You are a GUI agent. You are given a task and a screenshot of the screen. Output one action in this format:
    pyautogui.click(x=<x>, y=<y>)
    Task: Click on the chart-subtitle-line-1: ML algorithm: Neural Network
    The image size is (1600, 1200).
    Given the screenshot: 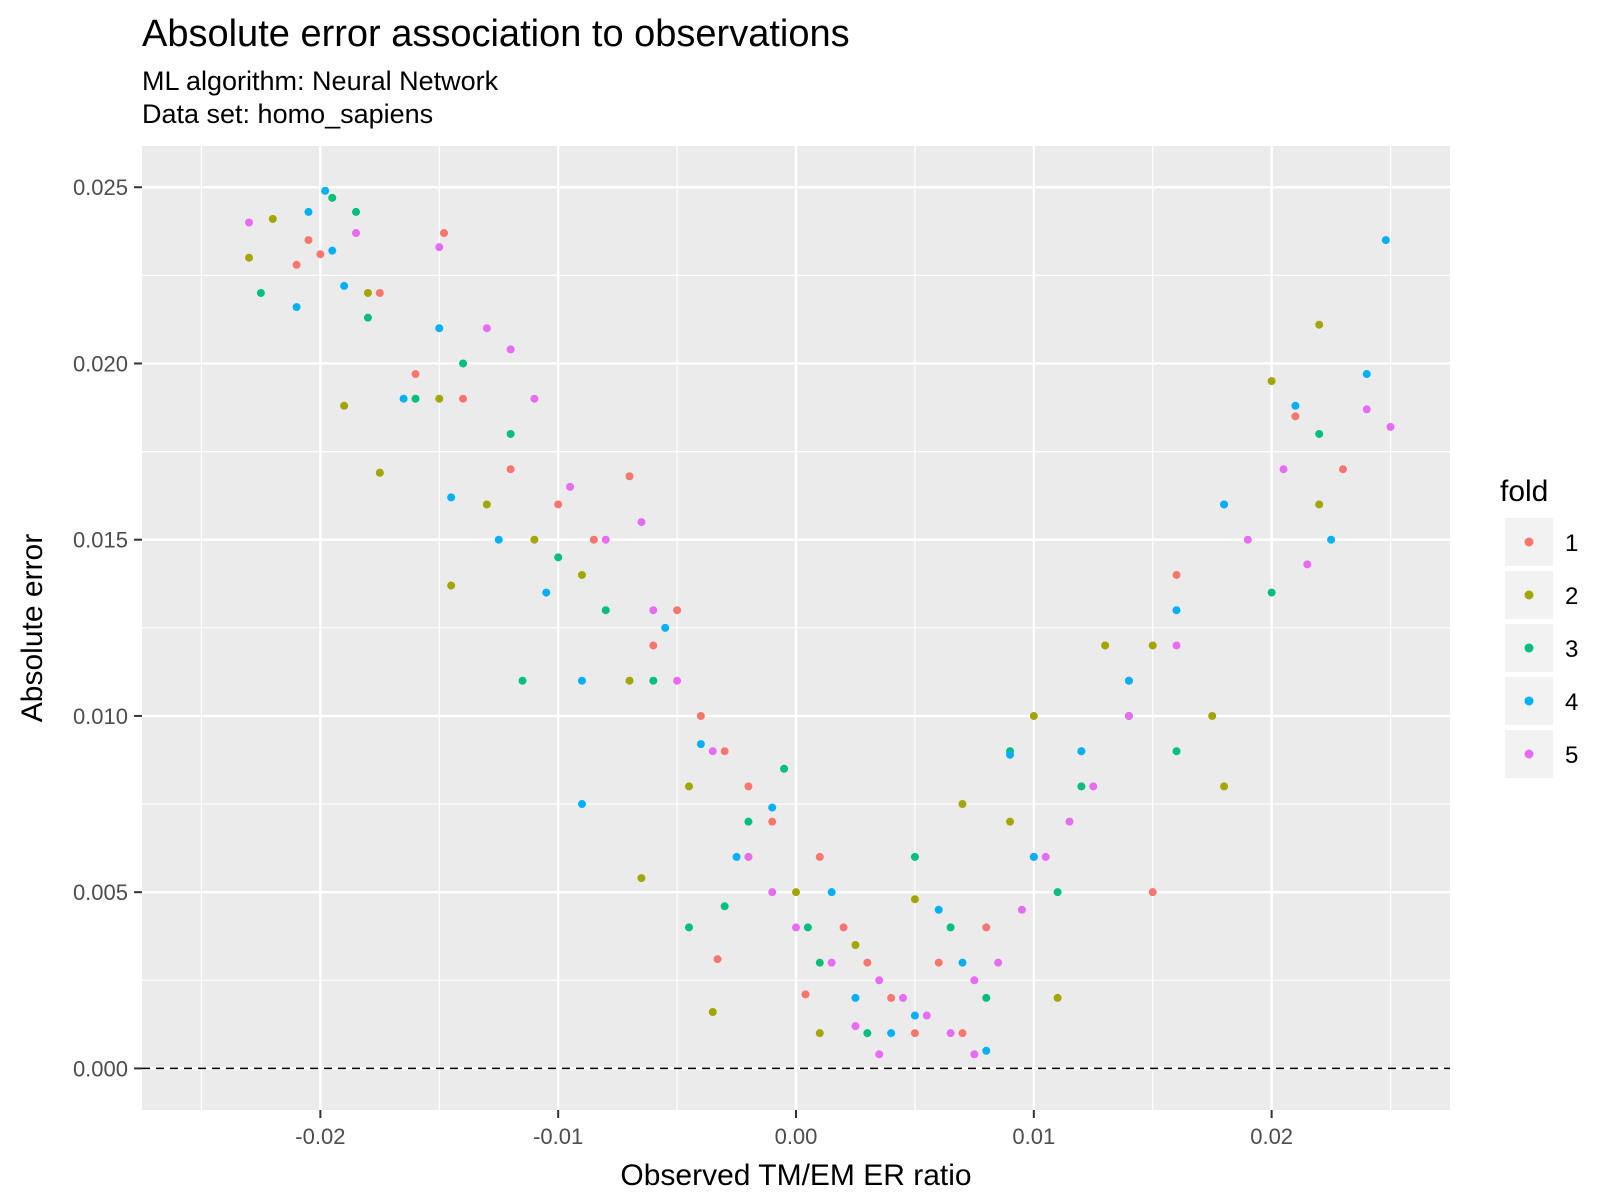 What is the action you would take?
    pyautogui.click(x=320, y=81)
    